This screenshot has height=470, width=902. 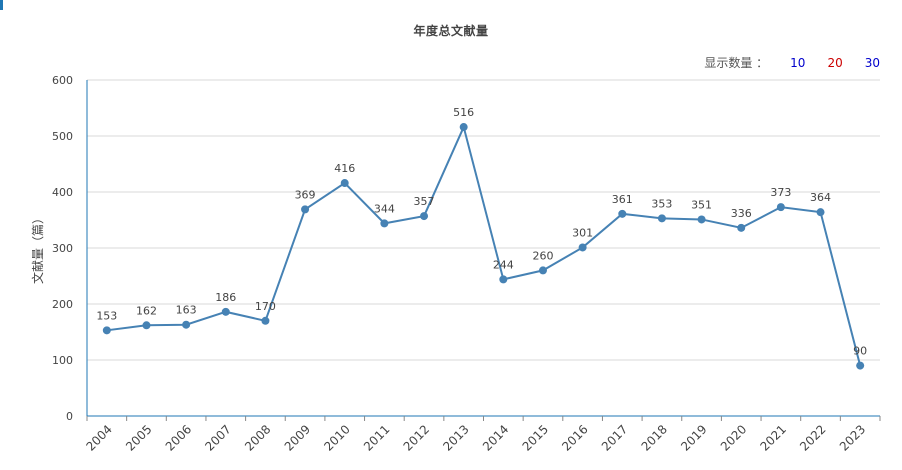 I want to click on x-tick-label: 2023, so click(x=852, y=437).